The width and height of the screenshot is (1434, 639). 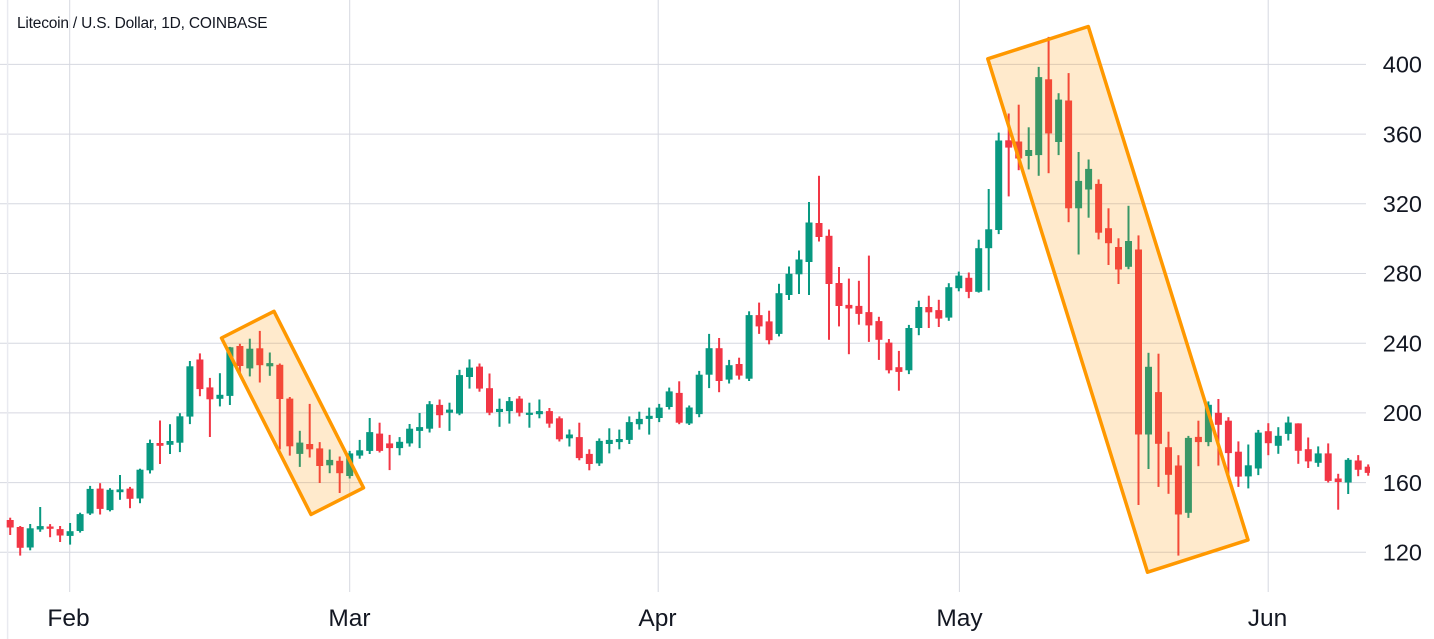 I want to click on svg-text: May, so click(x=959, y=618).